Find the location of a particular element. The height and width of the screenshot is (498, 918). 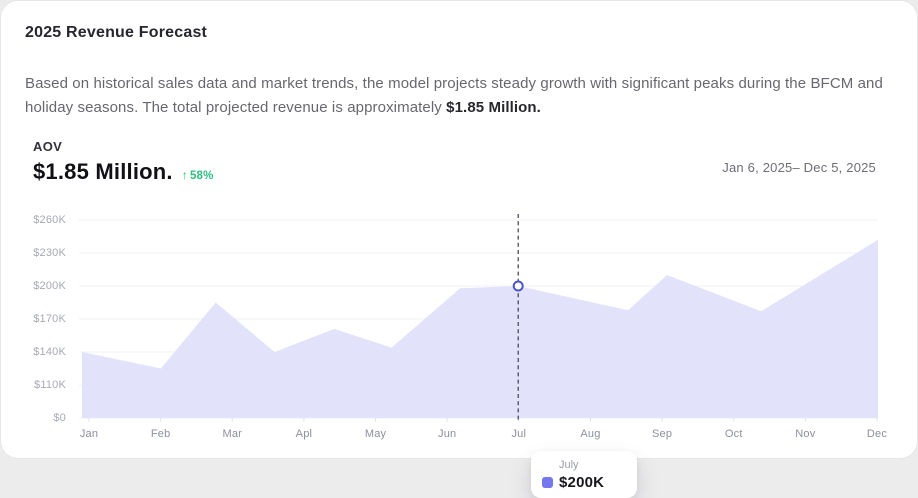

x-axis-label: Apl is located at coordinates (304, 434).